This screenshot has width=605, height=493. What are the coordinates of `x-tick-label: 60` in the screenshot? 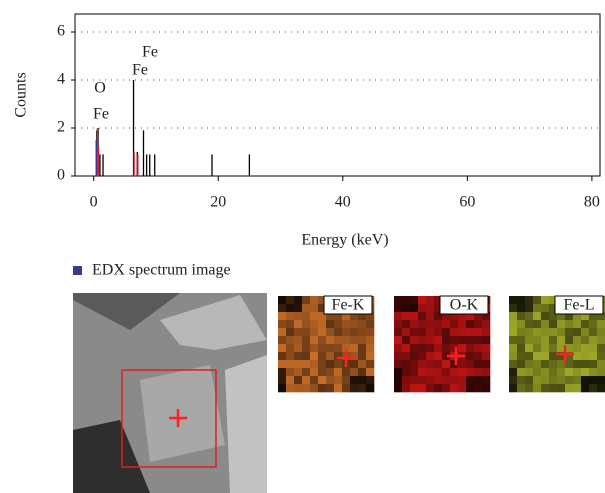 It's located at (467, 202).